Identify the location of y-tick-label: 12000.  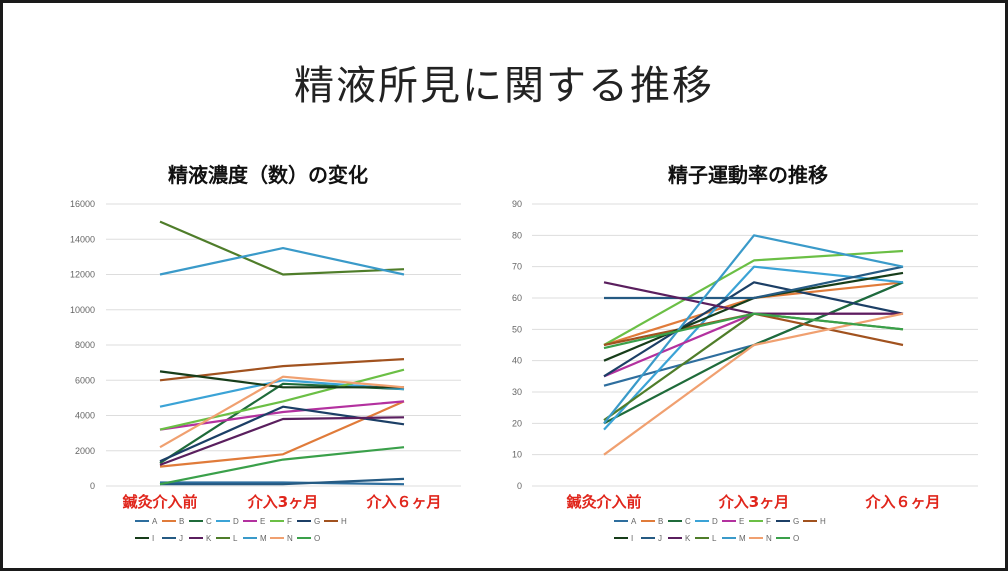
(82, 275).